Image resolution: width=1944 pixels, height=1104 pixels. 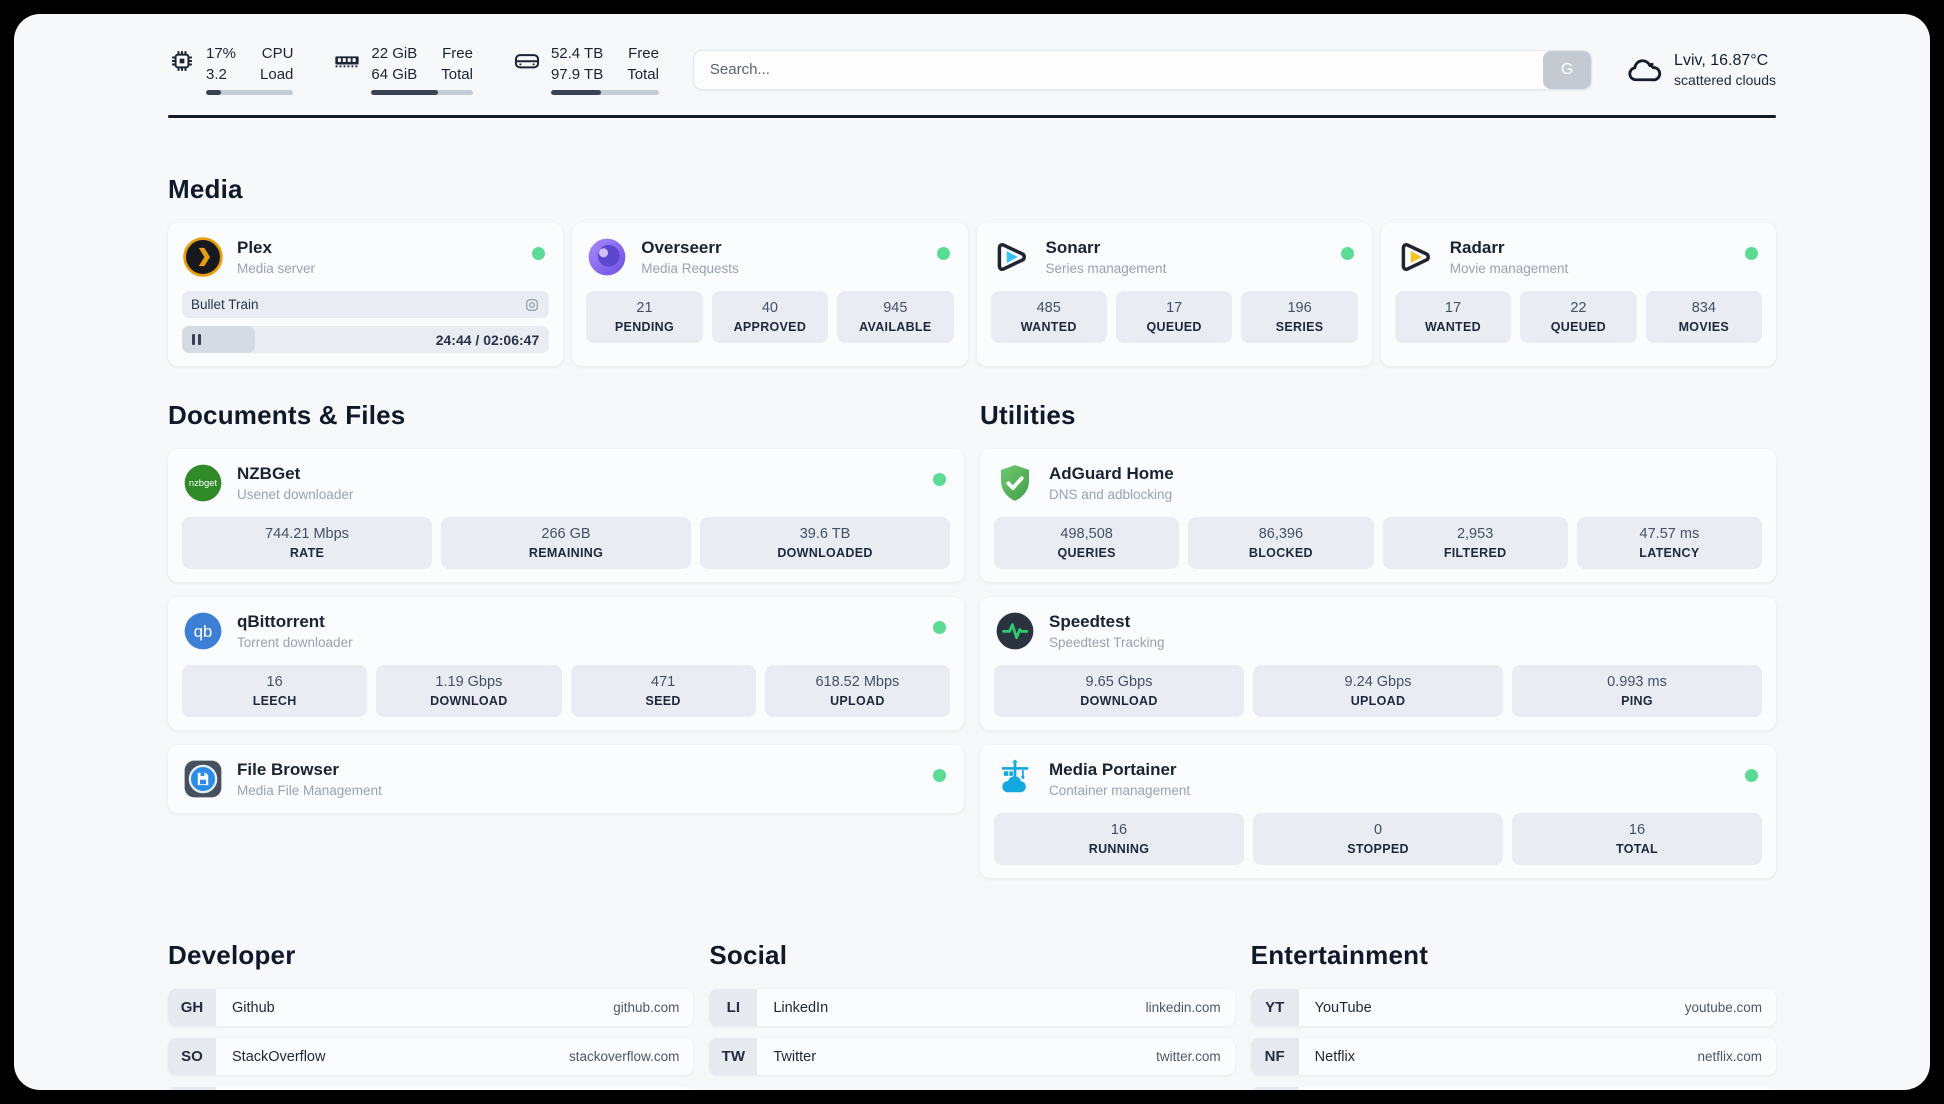 What do you see at coordinates (276, 268) in the screenshot?
I see `app-subtitle: Media server` at bounding box center [276, 268].